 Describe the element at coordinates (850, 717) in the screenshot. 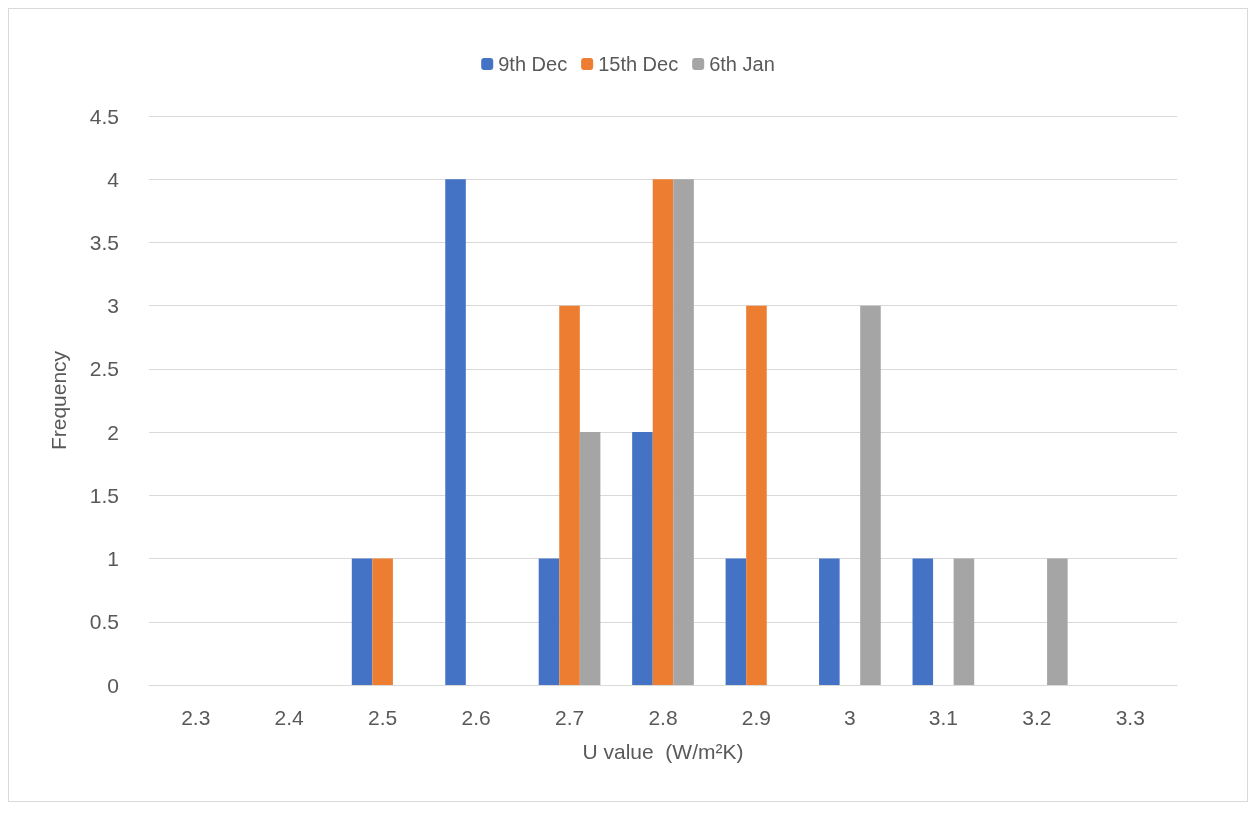

I see `x-tick-label: 3` at that location.